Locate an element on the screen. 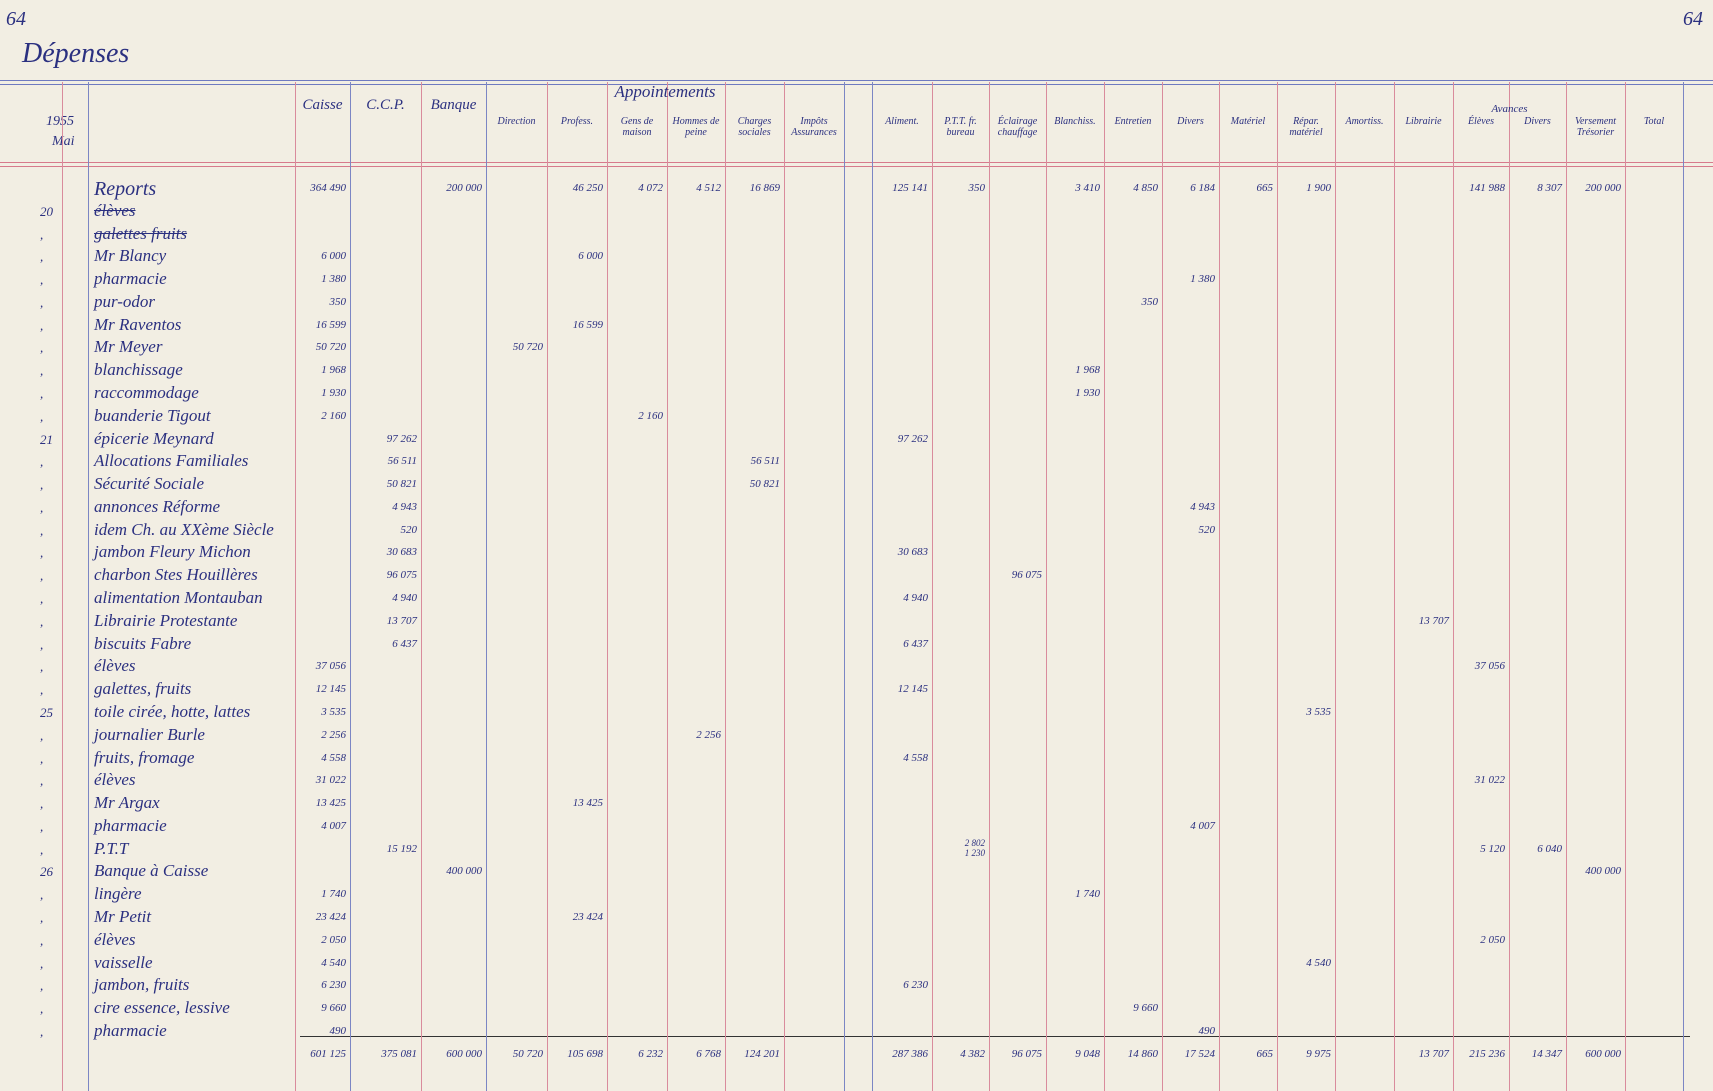  amount: 350 is located at coordinates (977, 188).